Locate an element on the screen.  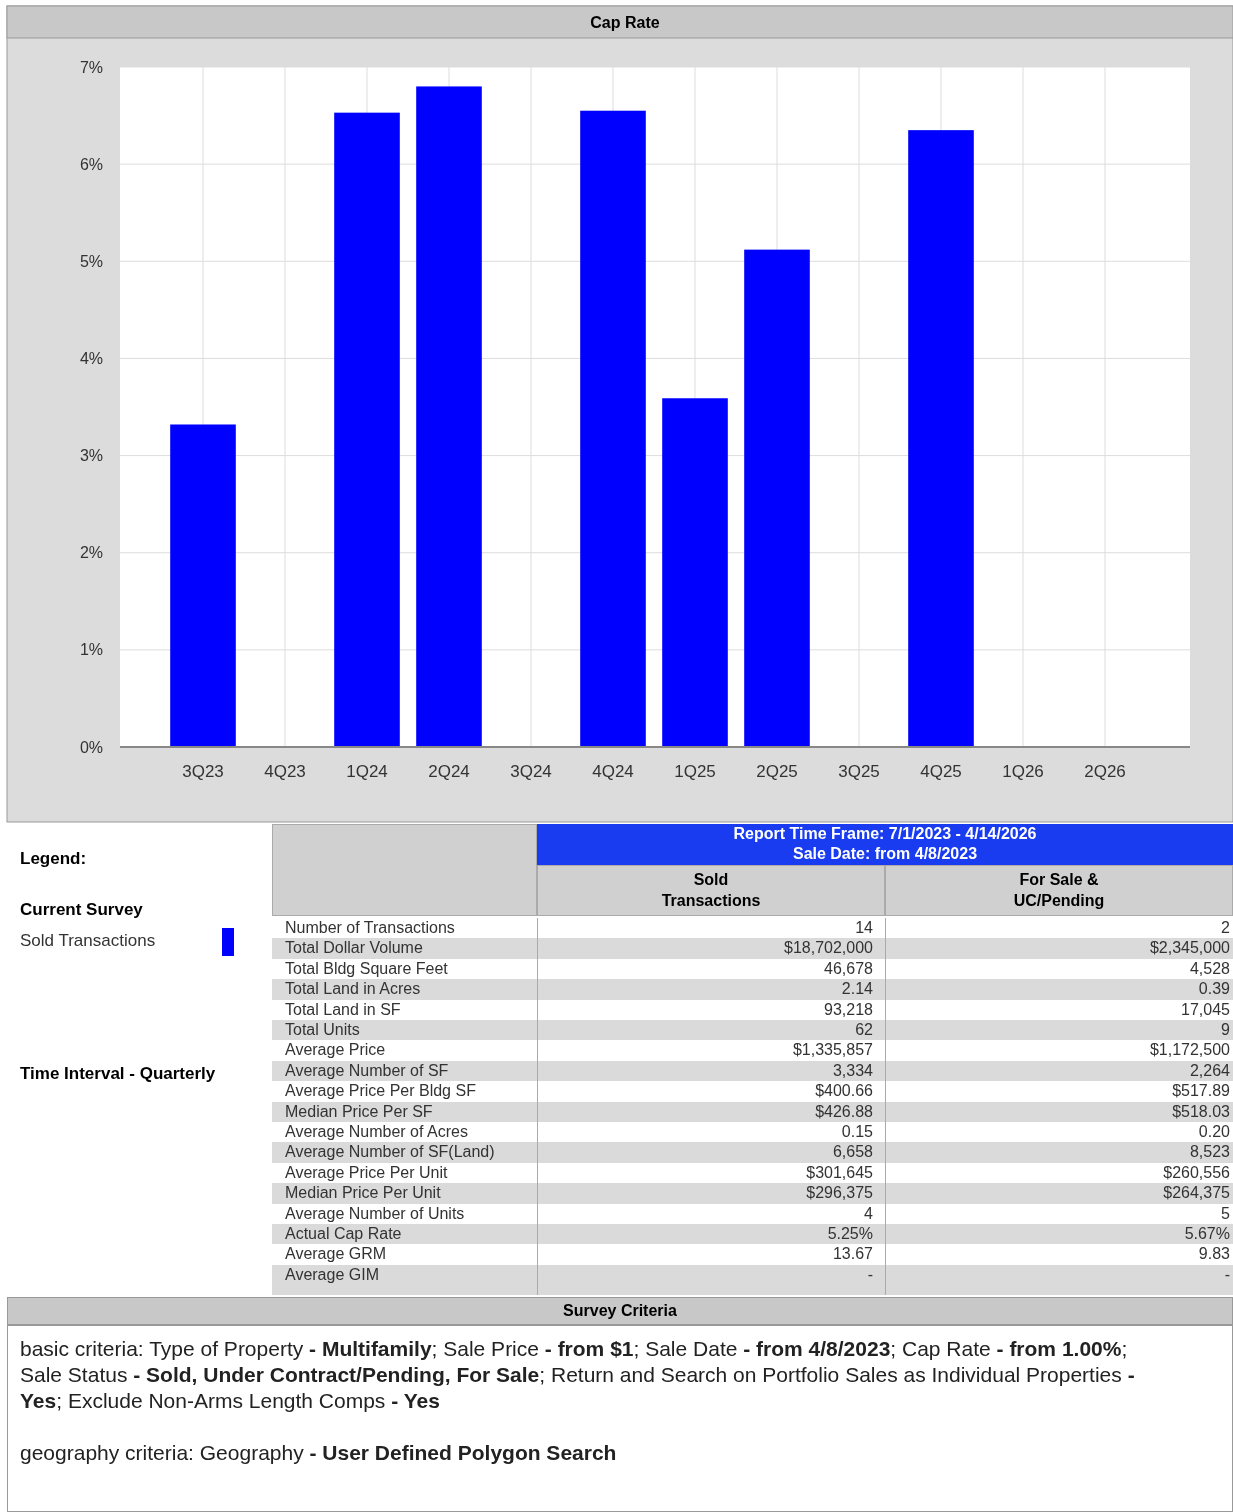
x-tick-label: 3Q23 is located at coordinates (203, 771).